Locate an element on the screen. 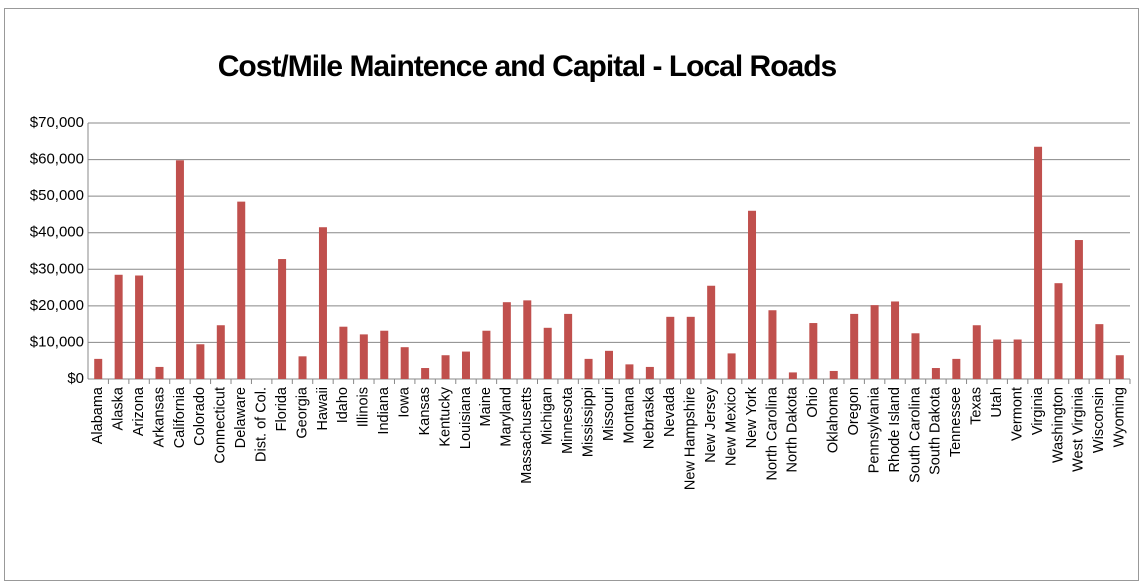  x-tick-label: Arkansas is located at coordinates (159, 417).